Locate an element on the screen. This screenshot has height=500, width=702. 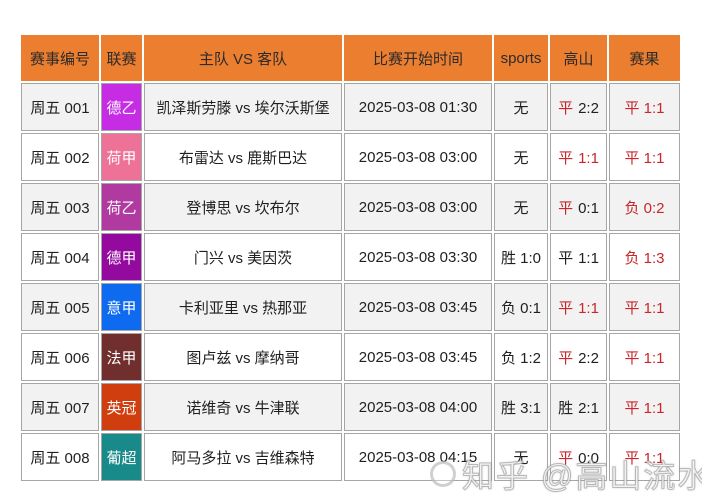
gaoshan-score: 0:0 is located at coordinates (588, 458).